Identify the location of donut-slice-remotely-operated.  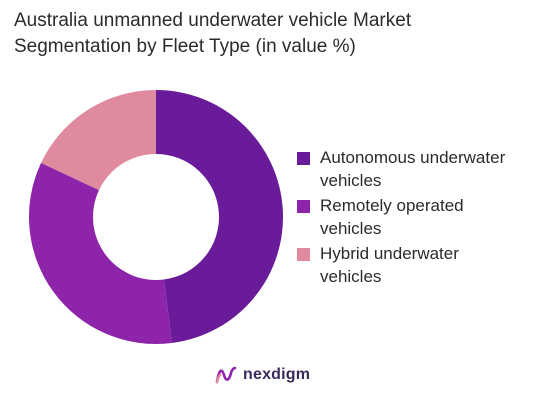
(100, 253).